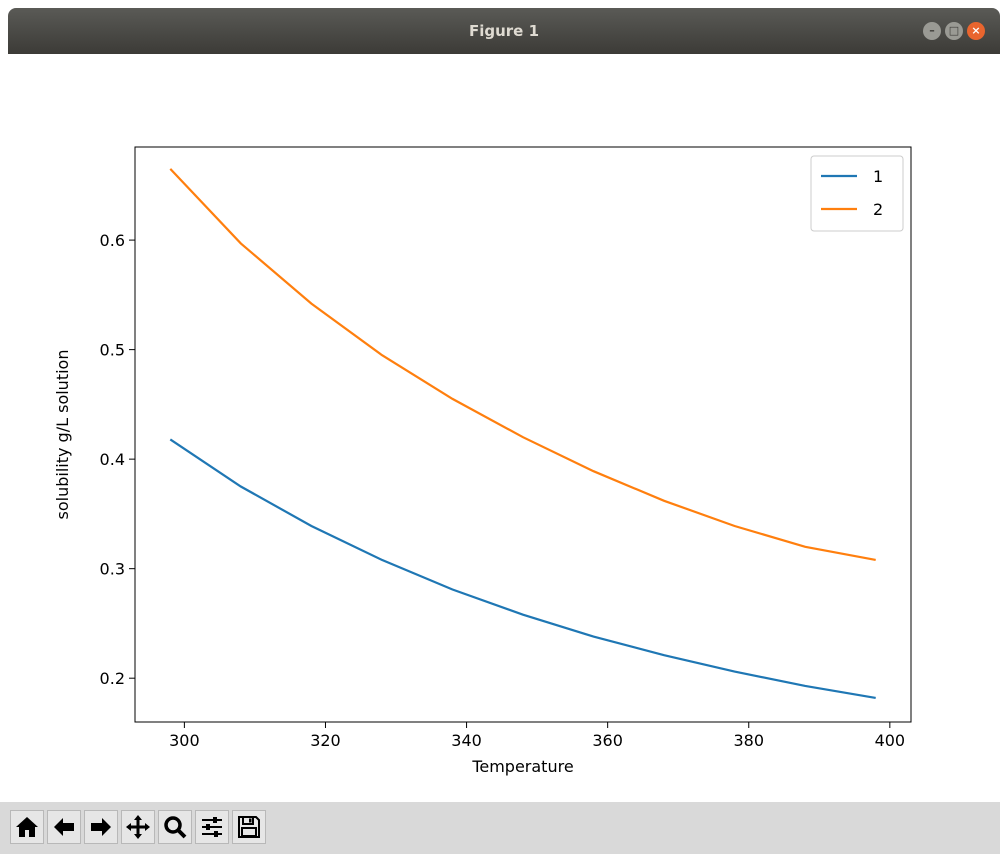 The image size is (1000, 854). What do you see at coordinates (112, 569) in the screenshot?
I see `y-tick-label-1: 0.3` at bounding box center [112, 569].